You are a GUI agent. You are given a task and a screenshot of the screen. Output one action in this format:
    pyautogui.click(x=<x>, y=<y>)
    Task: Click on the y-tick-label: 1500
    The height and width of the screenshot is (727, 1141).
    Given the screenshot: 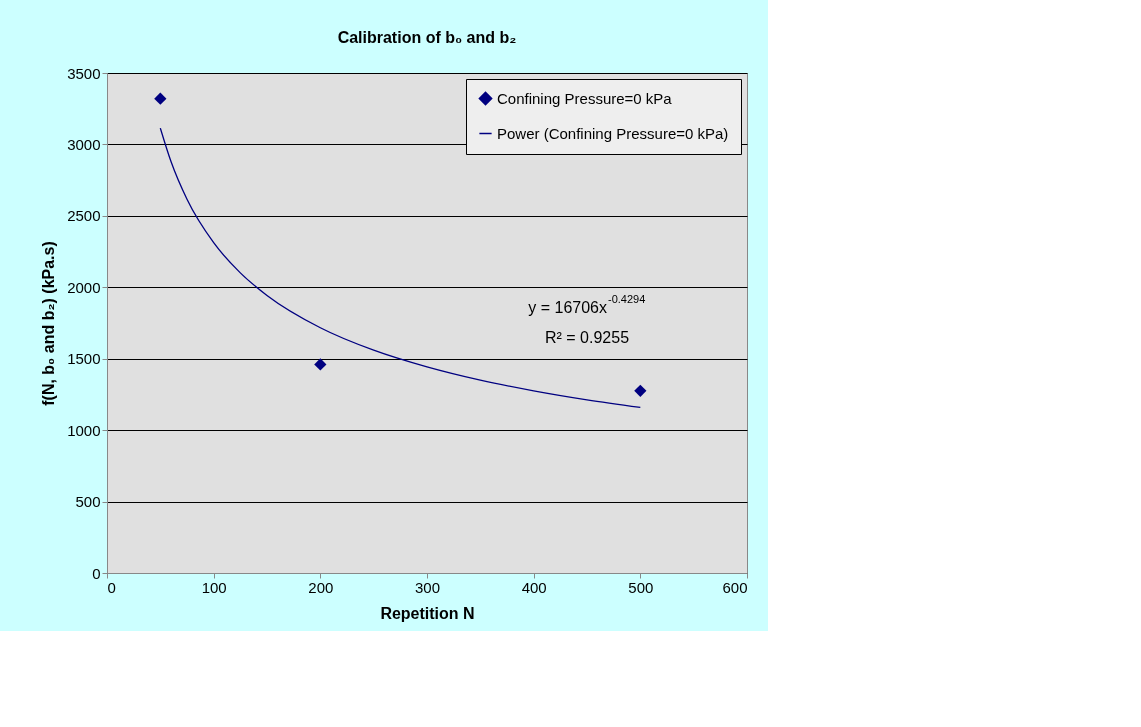 What is the action you would take?
    pyautogui.click(x=84, y=359)
    